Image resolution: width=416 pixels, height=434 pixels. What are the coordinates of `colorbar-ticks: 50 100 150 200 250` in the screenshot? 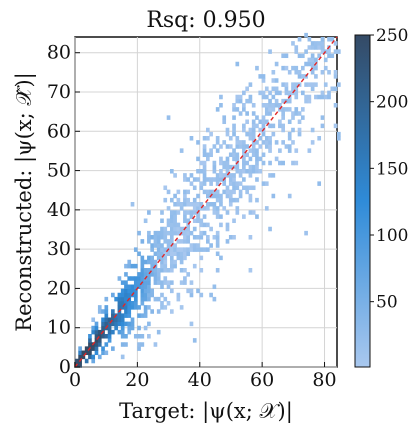 It's located at (389, 169).